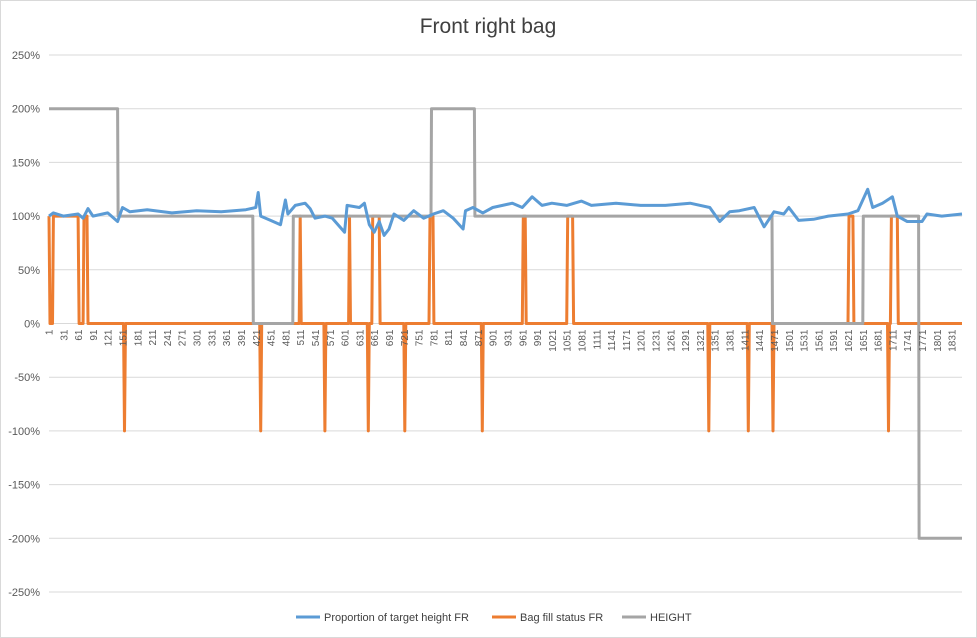  Describe the element at coordinates (360, 337) in the screenshot. I see `x-tick-label: 631` at that location.